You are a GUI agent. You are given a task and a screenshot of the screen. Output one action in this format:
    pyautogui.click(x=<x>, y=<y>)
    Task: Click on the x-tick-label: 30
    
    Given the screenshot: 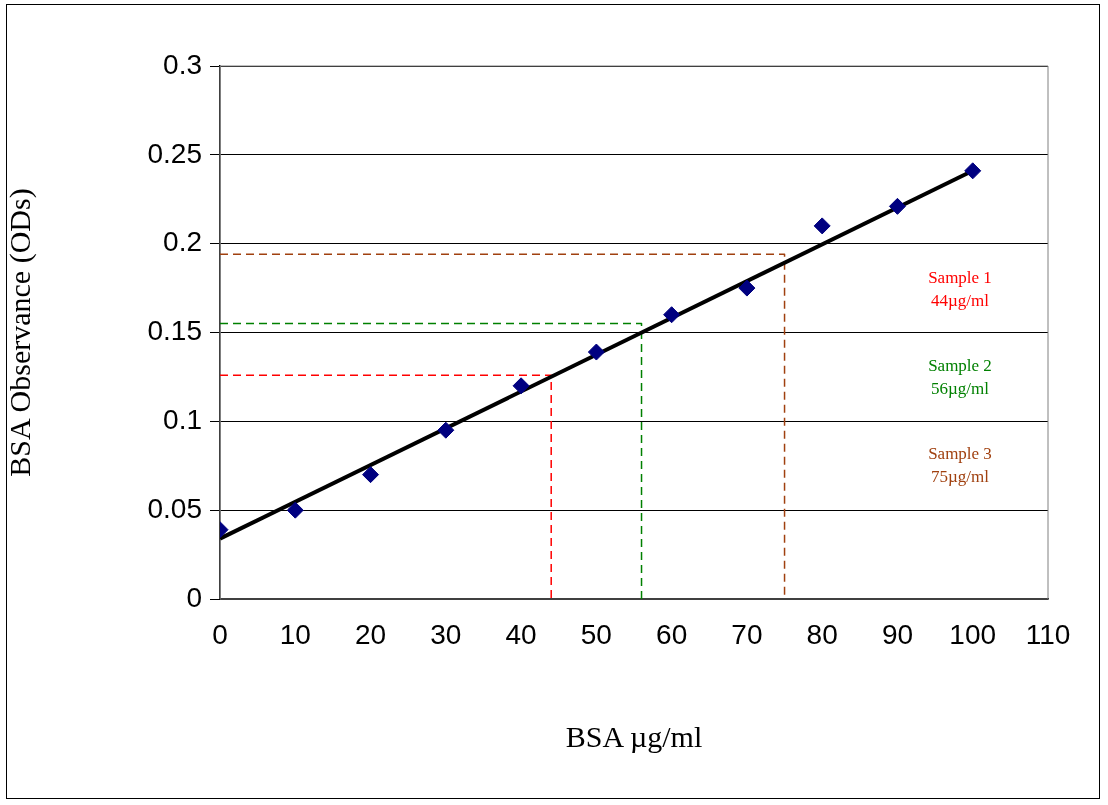 What is the action you would take?
    pyautogui.click(x=446, y=634)
    